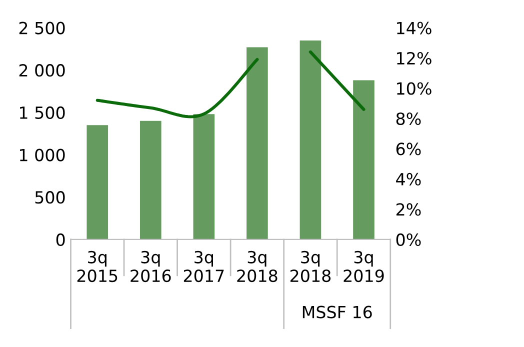  What do you see at coordinates (408, 119) in the screenshot?
I see `y2-tick-label: 8%` at bounding box center [408, 119].